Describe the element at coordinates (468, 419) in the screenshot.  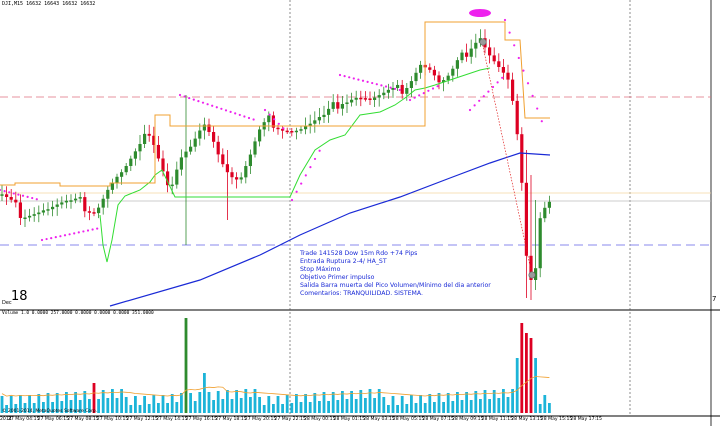
I see `time-axis-label: 28 May 09:15` at that location.